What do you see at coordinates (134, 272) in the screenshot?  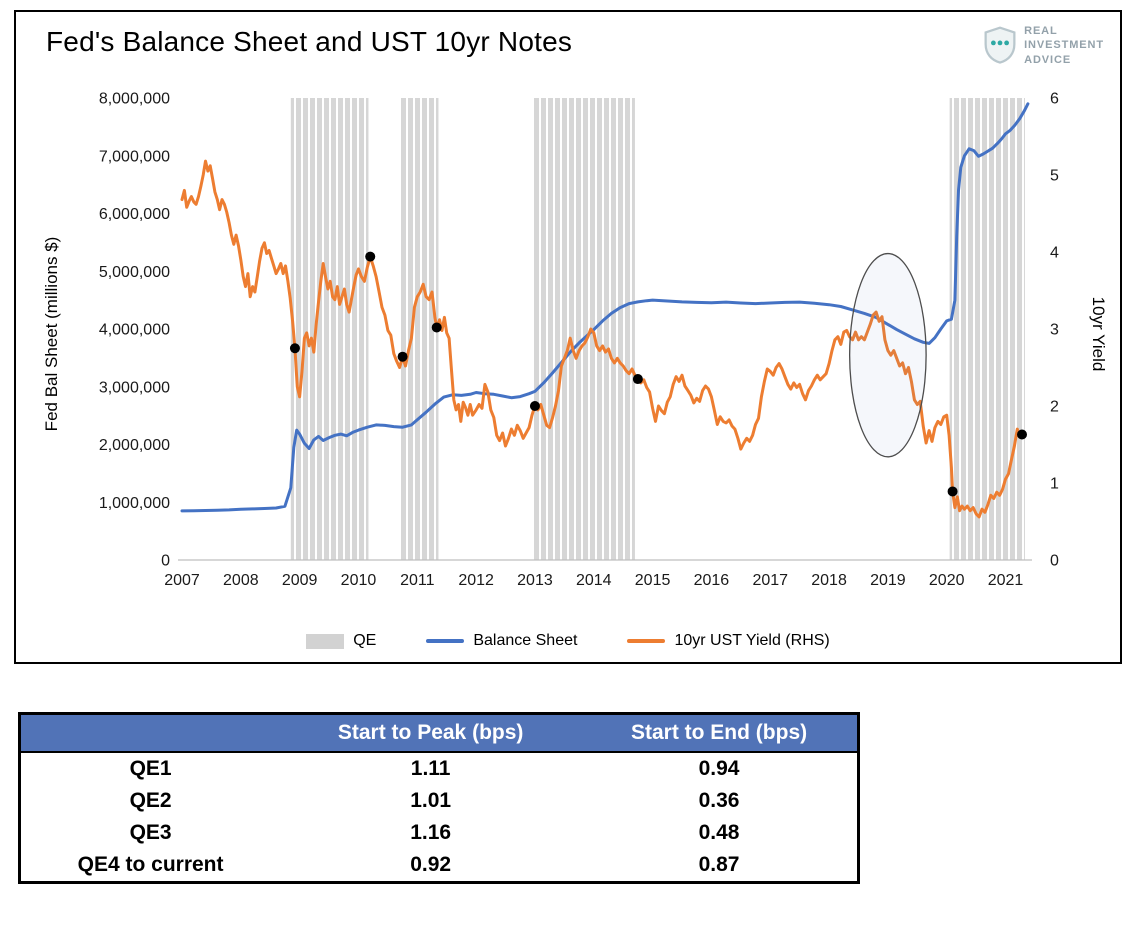 I see `y-left-tick-label: 5,000,000` at bounding box center [134, 272].